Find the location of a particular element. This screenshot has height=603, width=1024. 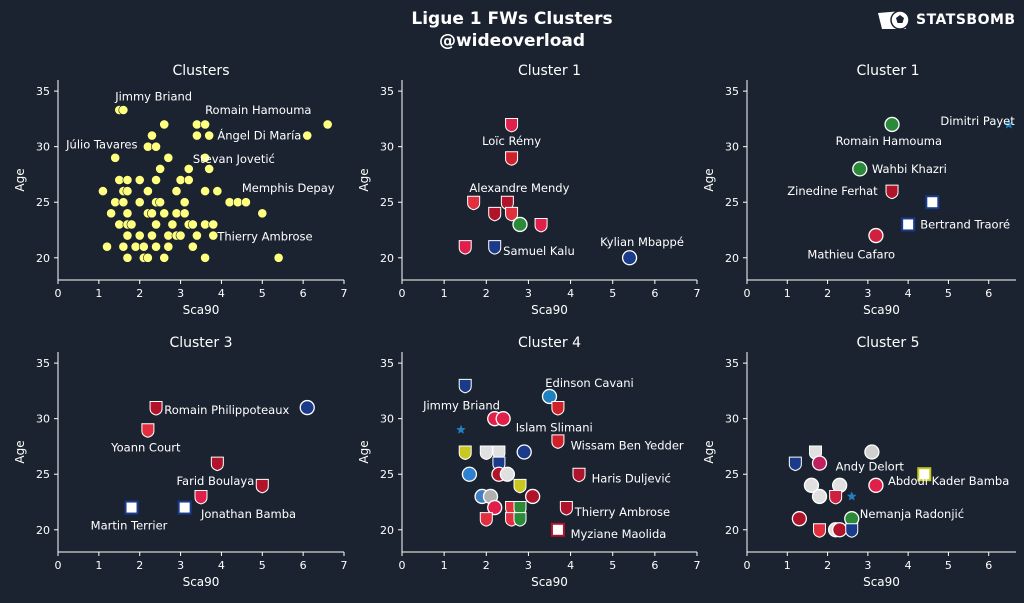

player-label: Edinson Cavani is located at coordinates (589, 383).